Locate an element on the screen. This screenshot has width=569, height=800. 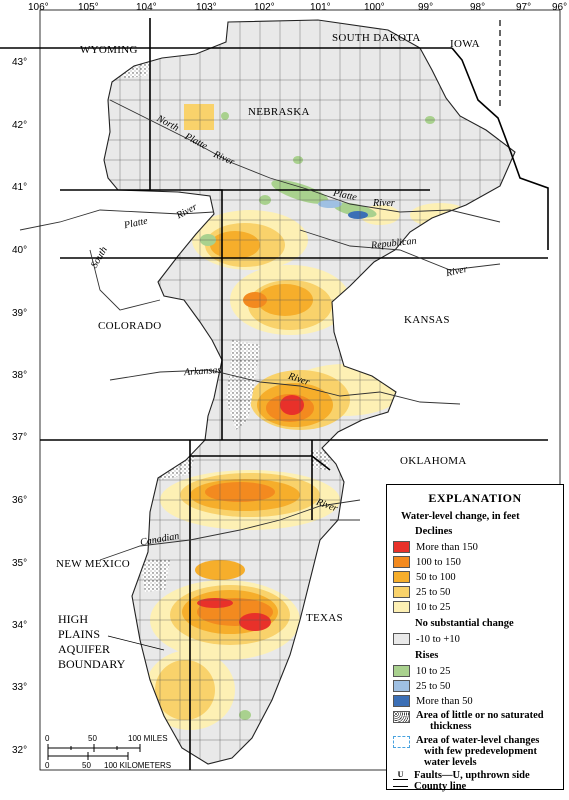
lat-tick: 36° is located at coordinates (20, 500).